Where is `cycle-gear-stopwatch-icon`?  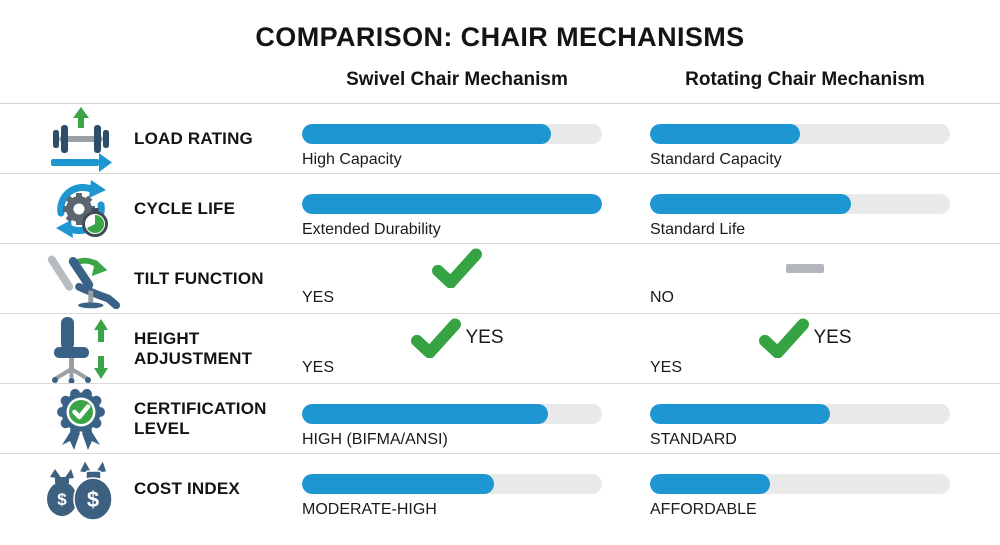 cycle-gear-stopwatch-icon is located at coordinates (81, 209).